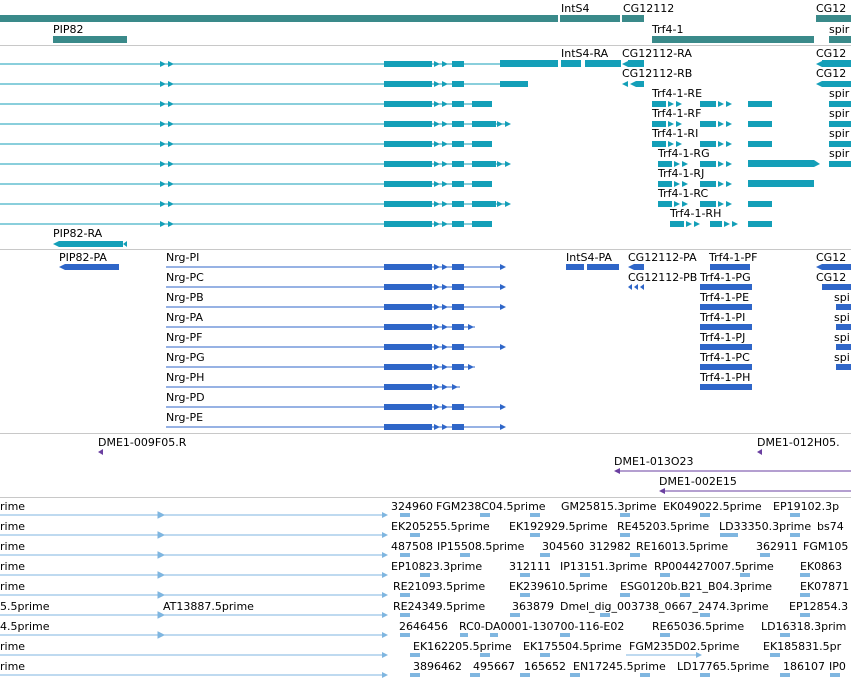 The image size is (851, 681). What do you see at coordinates (777, 546) in the screenshot?
I see `est-label: 362911` at bounding box center [777, 546].